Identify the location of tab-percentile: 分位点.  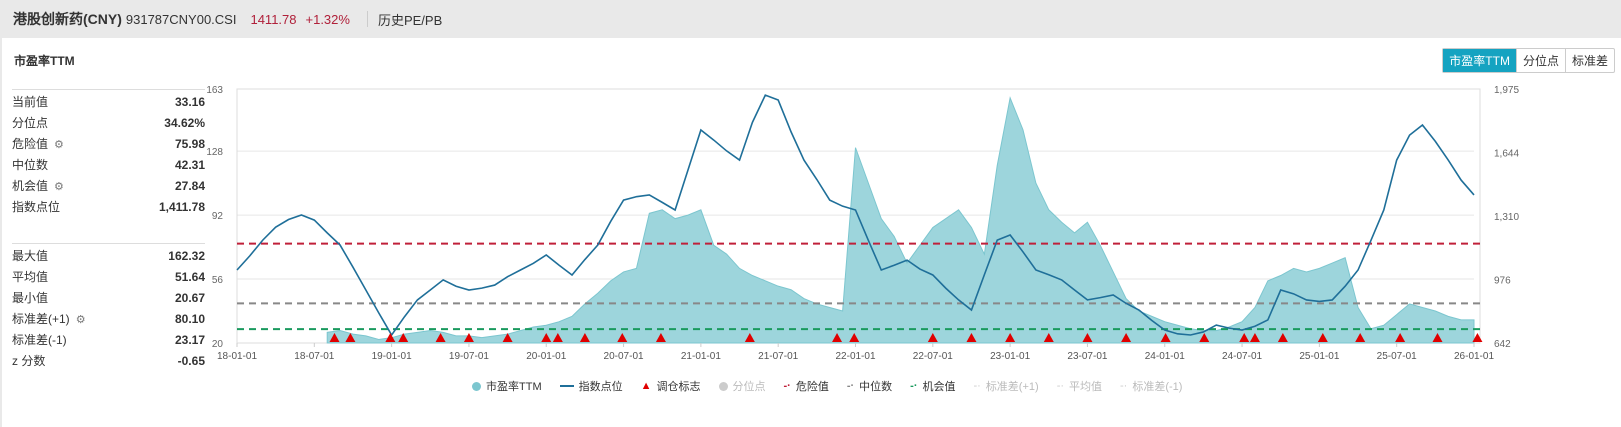
(1540, 60).